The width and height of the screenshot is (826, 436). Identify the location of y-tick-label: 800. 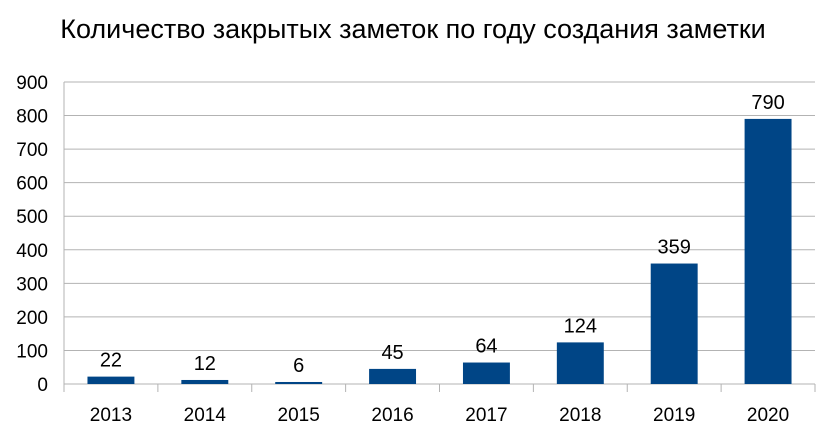
(32, 117).